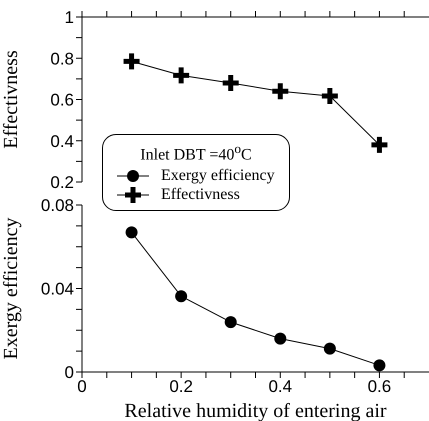 The width and height of the screenshot is (429, 421). Describe the element at coordinates (218, 175) in the screenshot. I see `legend-label: Exergy efficiency` at that location.